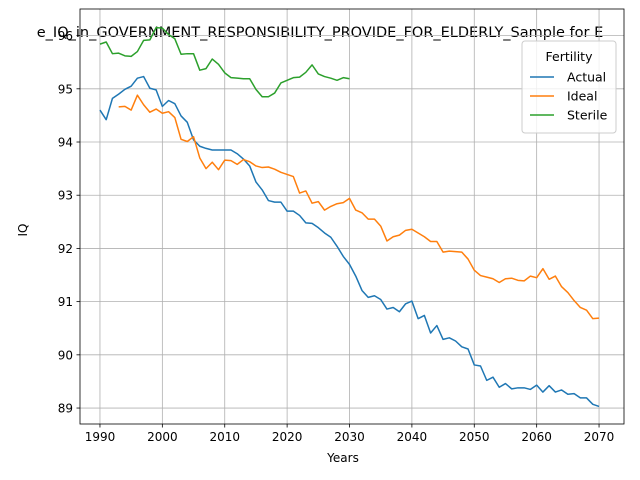 This screenshot has width=640, height=480. What do you see at coordinates (342, 458) in the screenshot?
I see `x-axis-label: Years` at bounding box center [342, 458].